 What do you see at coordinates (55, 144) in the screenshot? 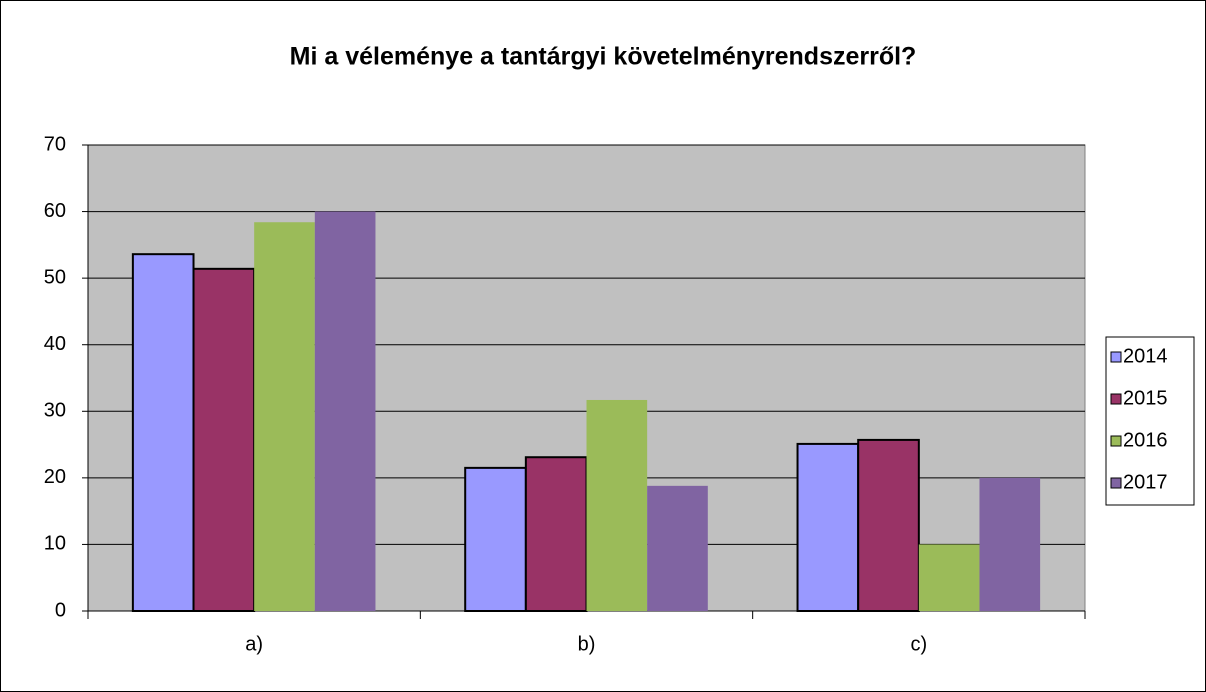
I see `y-tick-label: 70` at bounding box center [55, 144].